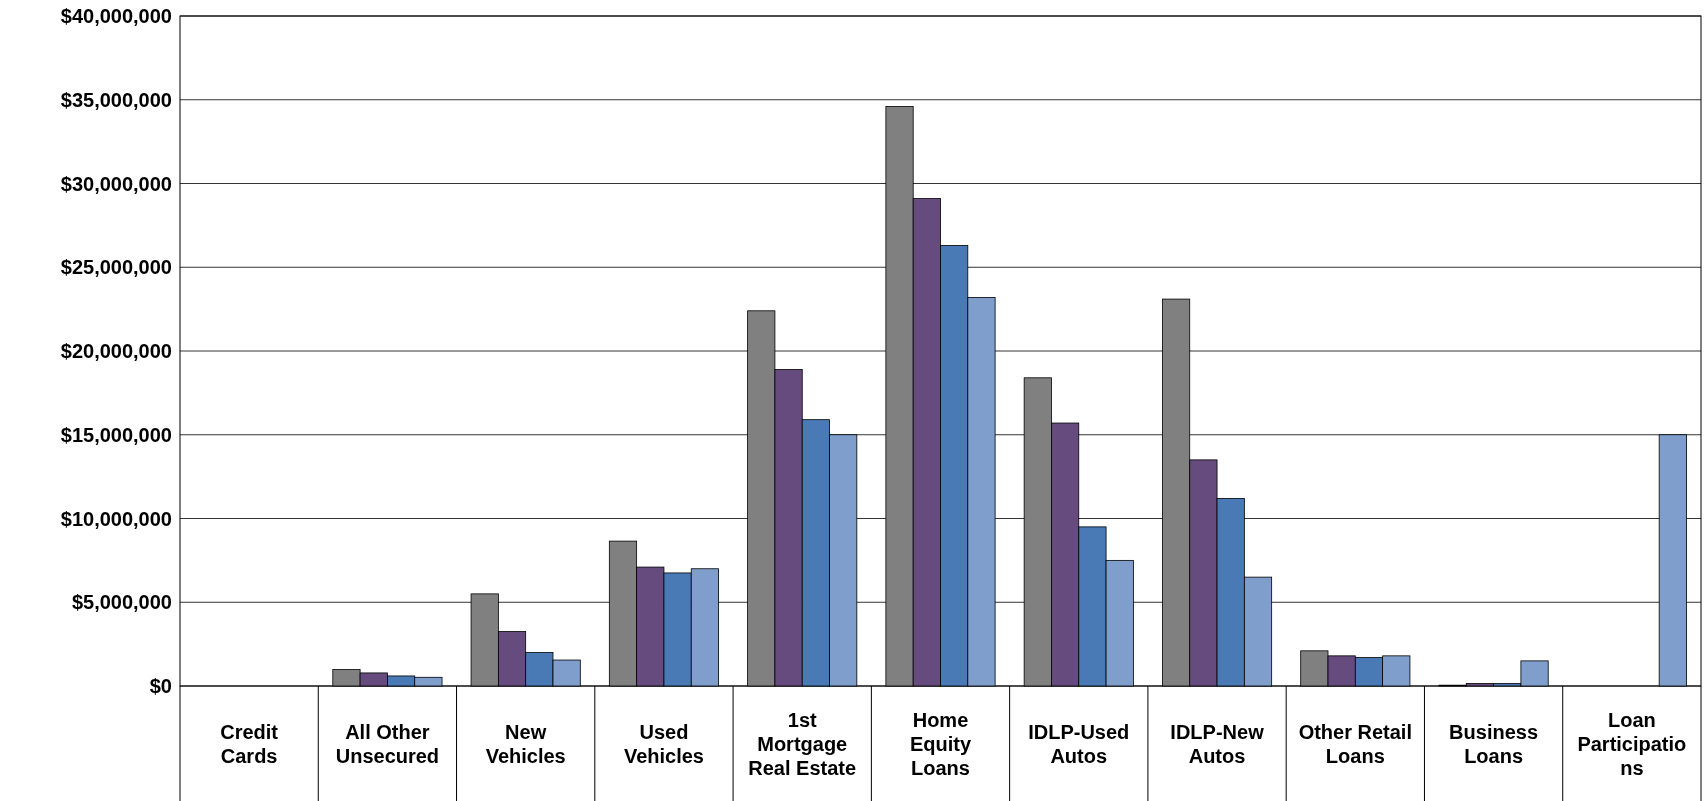  What do you see at coordinates (1217, 743) in the screenshot?
I see `x-tick-label: IDLP-New Autos` at bounding box center [1217, 743].